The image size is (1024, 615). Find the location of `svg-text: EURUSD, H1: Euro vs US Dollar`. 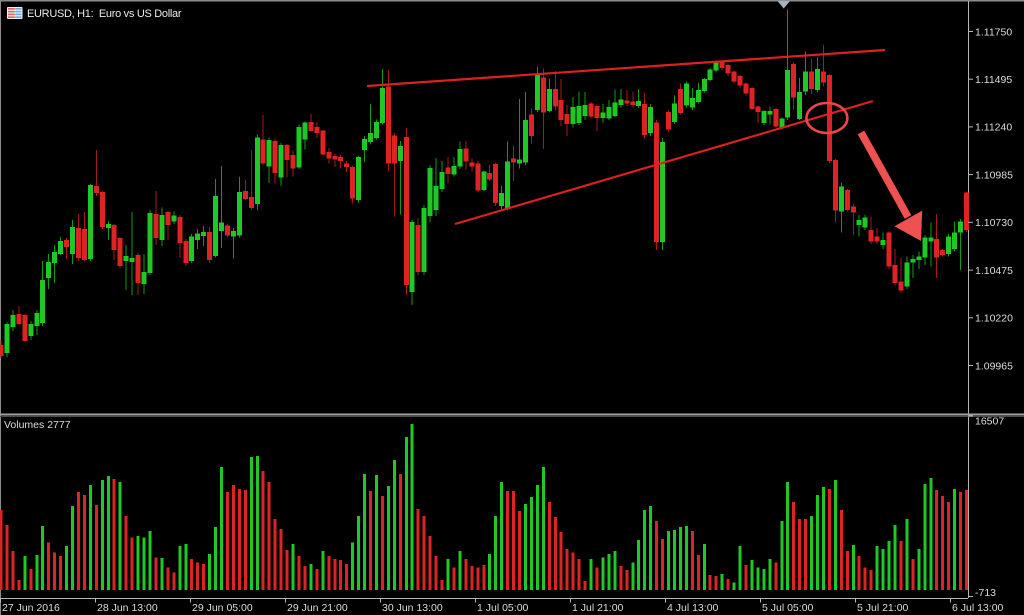

svg-text: EURUSD, H1: Euro vs US Dollar is located at coordinates (104, 14).